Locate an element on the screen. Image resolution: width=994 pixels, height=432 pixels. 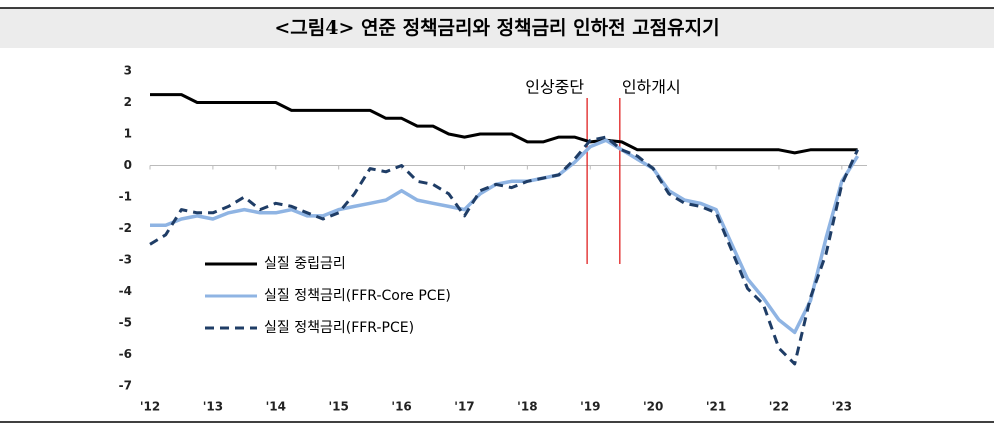
x-tick-label: '21 is located at coordinates (716, 407).